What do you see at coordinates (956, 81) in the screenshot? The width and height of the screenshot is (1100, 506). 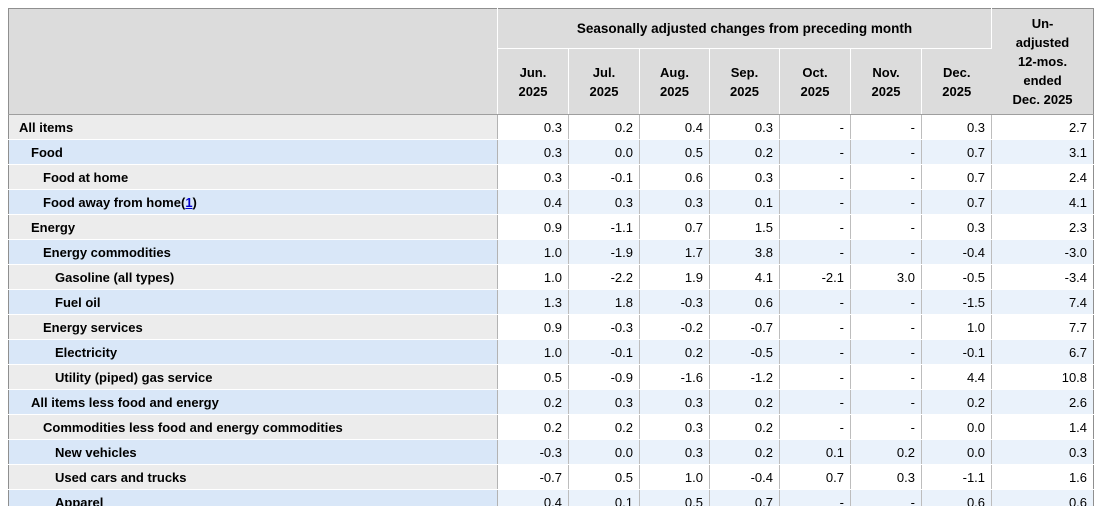 I see `month-header-dec: Dec. 2025` at bounding box center [956, 81].